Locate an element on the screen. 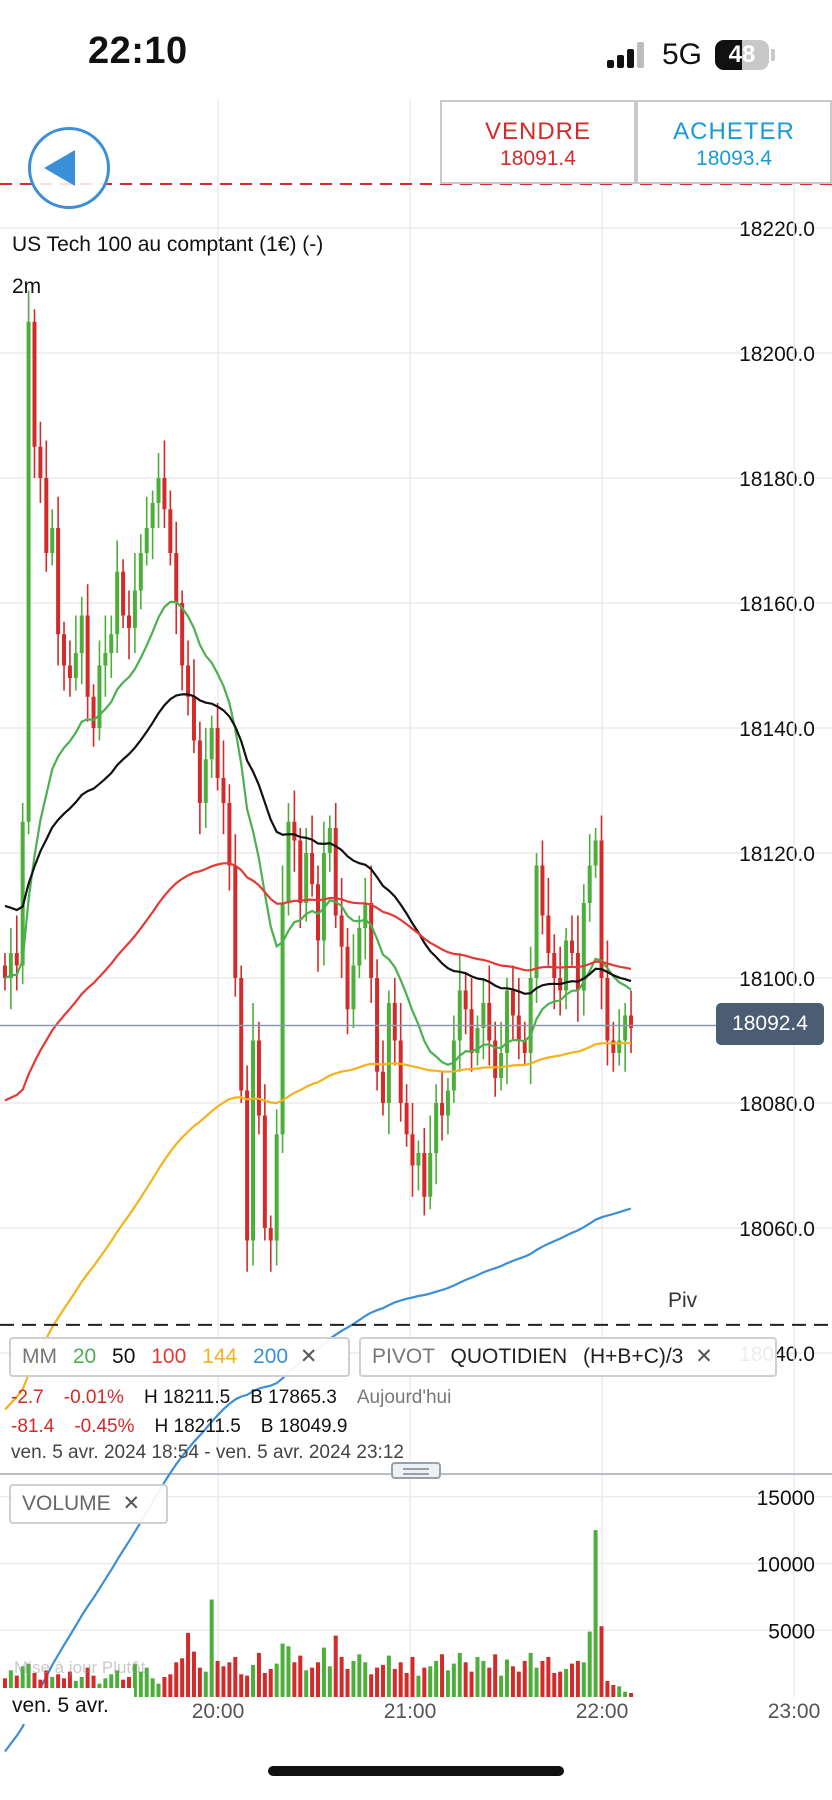 Image resolution: width=832 pixels, height=1800 pixels. instrument-name: US Tech 100 au comptant (1€) (-) is located at coordinates (168, 244).